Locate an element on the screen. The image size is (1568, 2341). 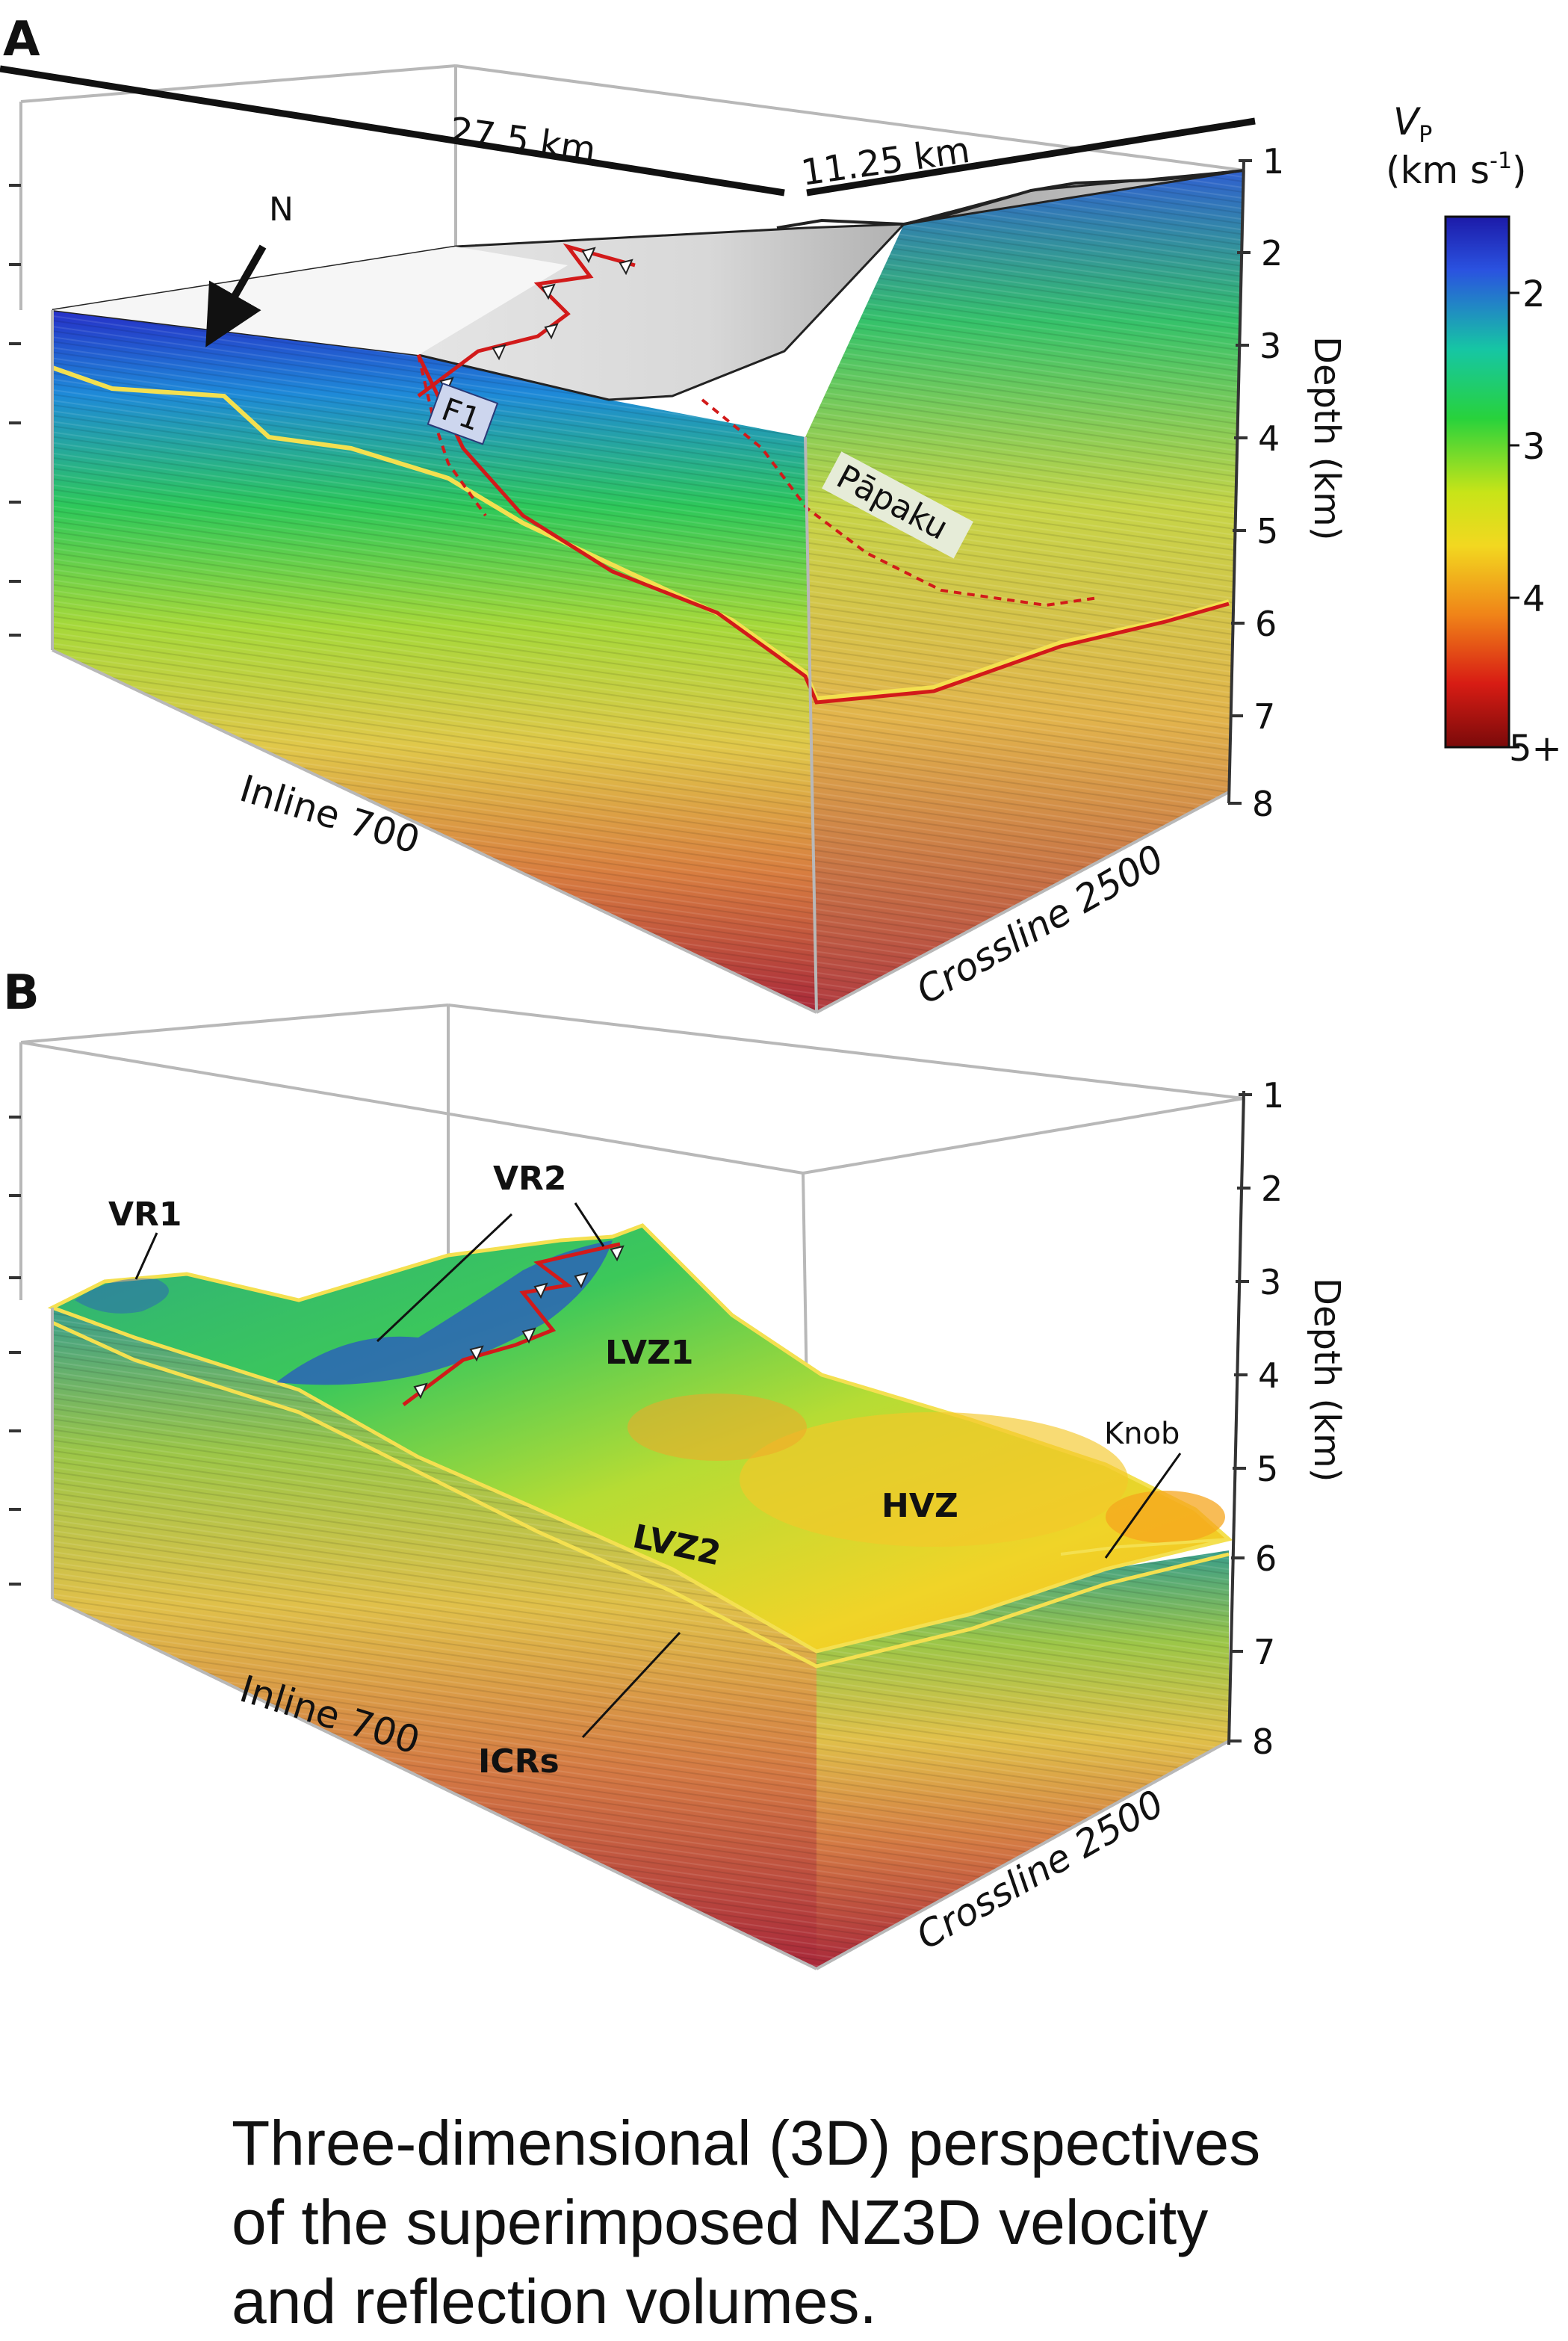
vr-ridge-blue is located at coordinates (444, 1312).